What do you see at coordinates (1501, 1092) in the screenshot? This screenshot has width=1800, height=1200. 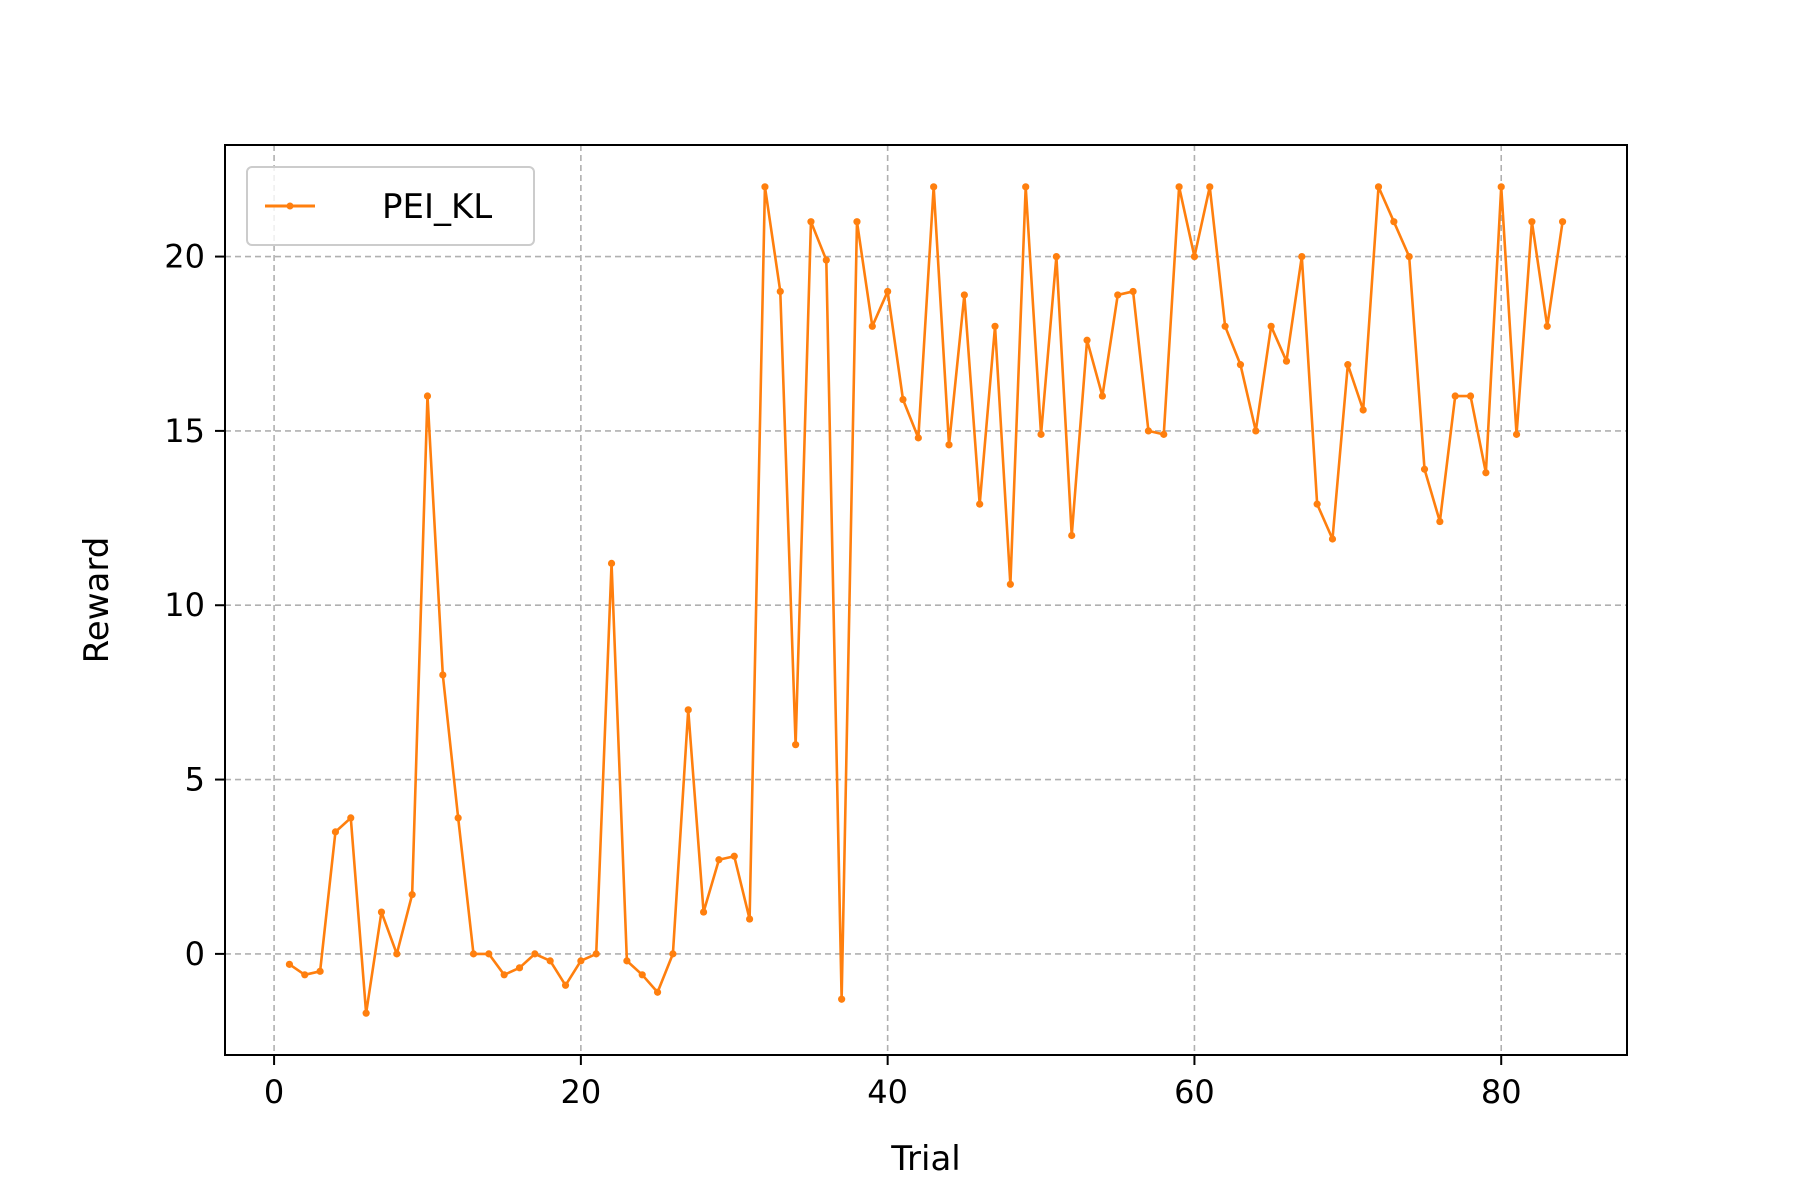 I see `x-tick-label: 80` at bounding box center [1501, 1092].